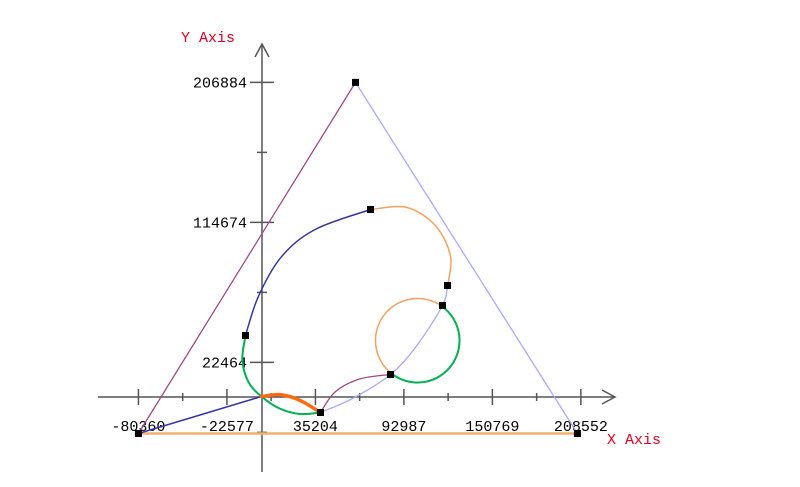 Image resolution: width=800 pixels, height=487 pixels. Describe the element at coordinates (220, 223) in the screenshot. I see `y-tick-label: 114674` at that location.